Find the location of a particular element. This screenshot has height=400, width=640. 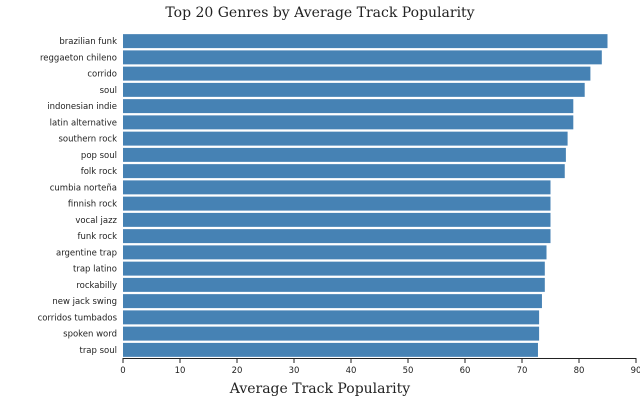

category-label: reggaeton chileno is located at coordinates (78, 58).